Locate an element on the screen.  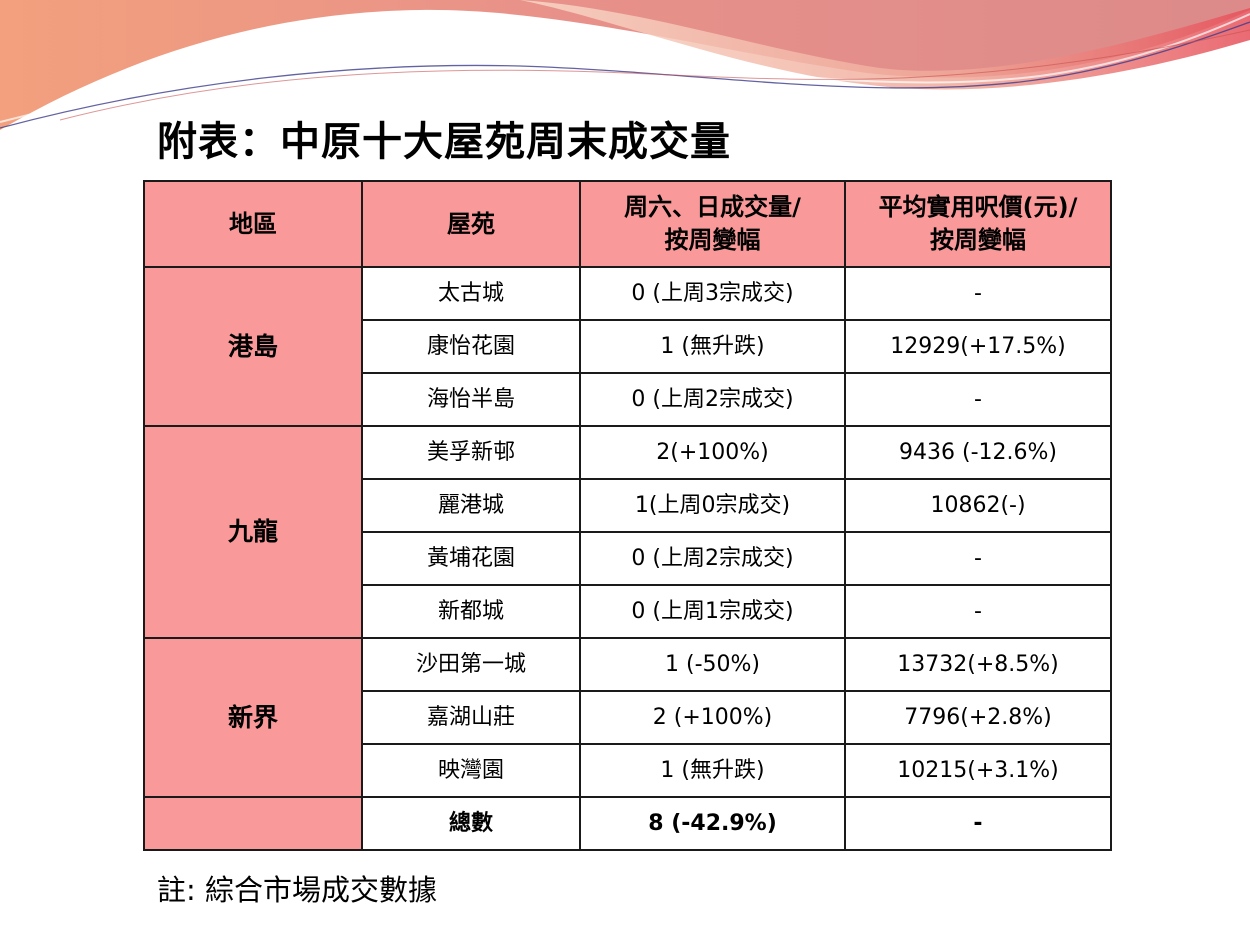
volume-cell: 0 (上周1宗成交) is located at coordinates (712, 611).